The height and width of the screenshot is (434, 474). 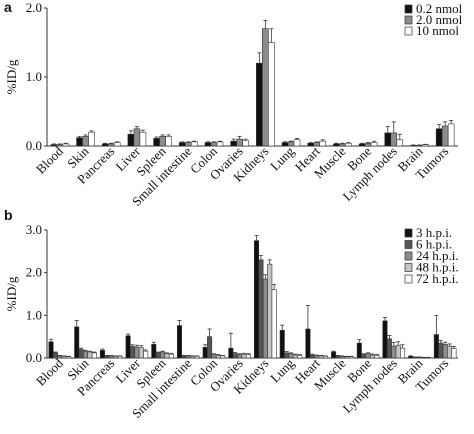 I want to click on y-tick-label: 1.0, so click(x=34, y=76).